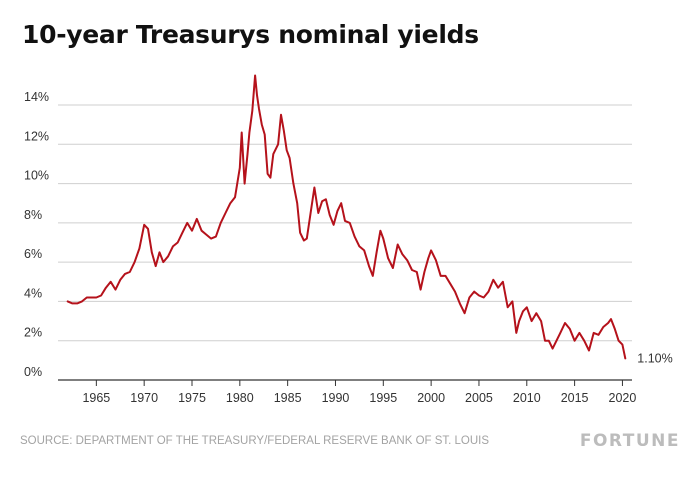 The image size is (700, 481). Describe the element at coordinates (36, 136) in the screenshot. I see `y-tick-label: 12%` at that location.